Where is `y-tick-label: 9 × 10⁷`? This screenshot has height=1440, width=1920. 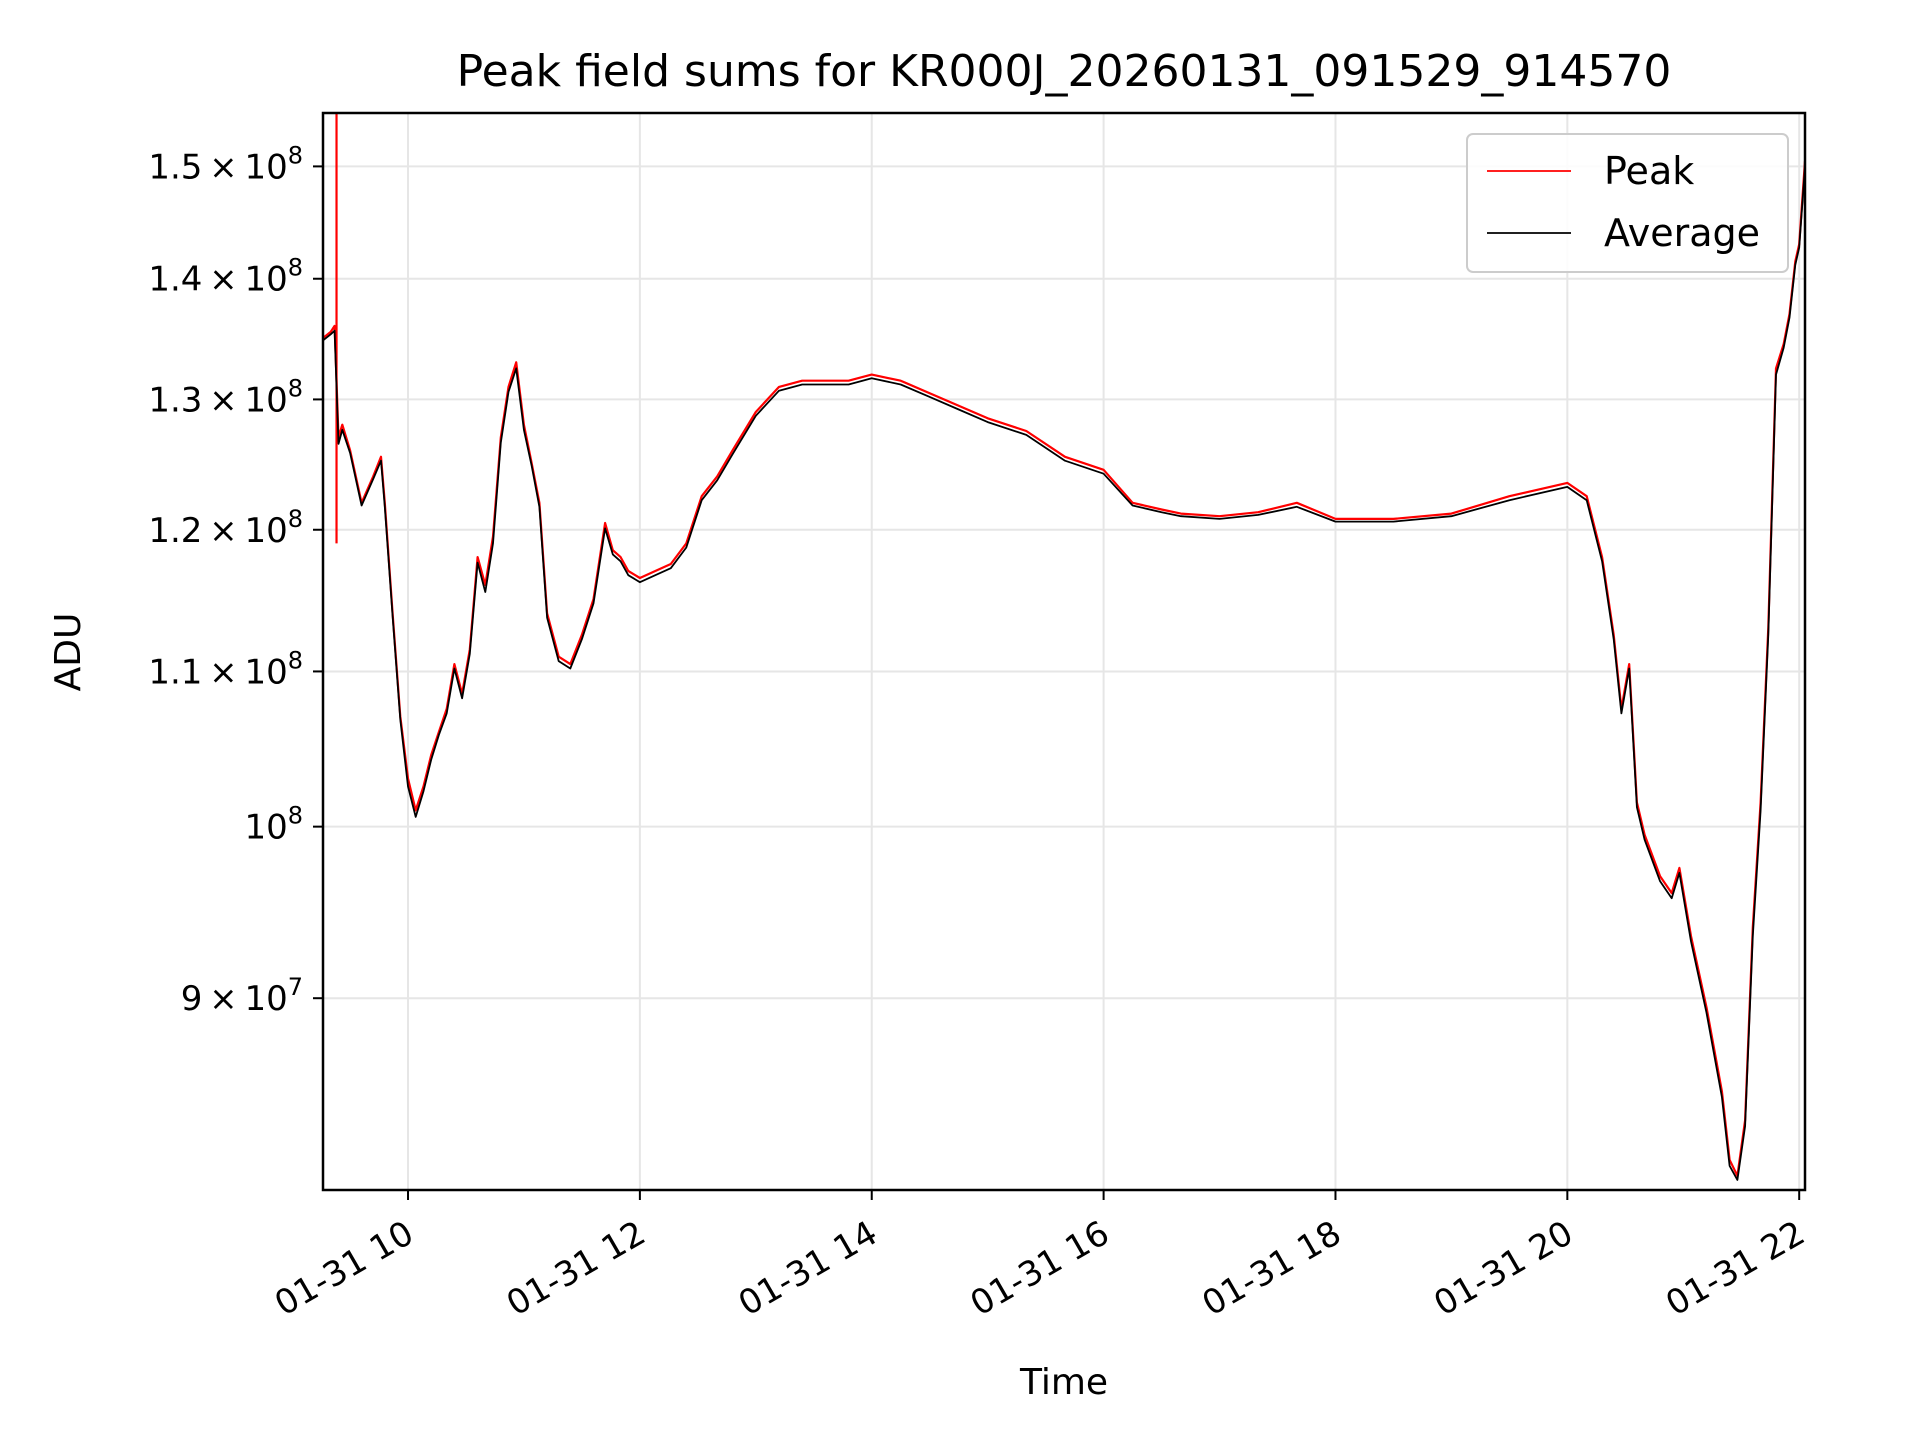 y-tick-label: 9 × 10⁷ is located at coordinates (242, 996).